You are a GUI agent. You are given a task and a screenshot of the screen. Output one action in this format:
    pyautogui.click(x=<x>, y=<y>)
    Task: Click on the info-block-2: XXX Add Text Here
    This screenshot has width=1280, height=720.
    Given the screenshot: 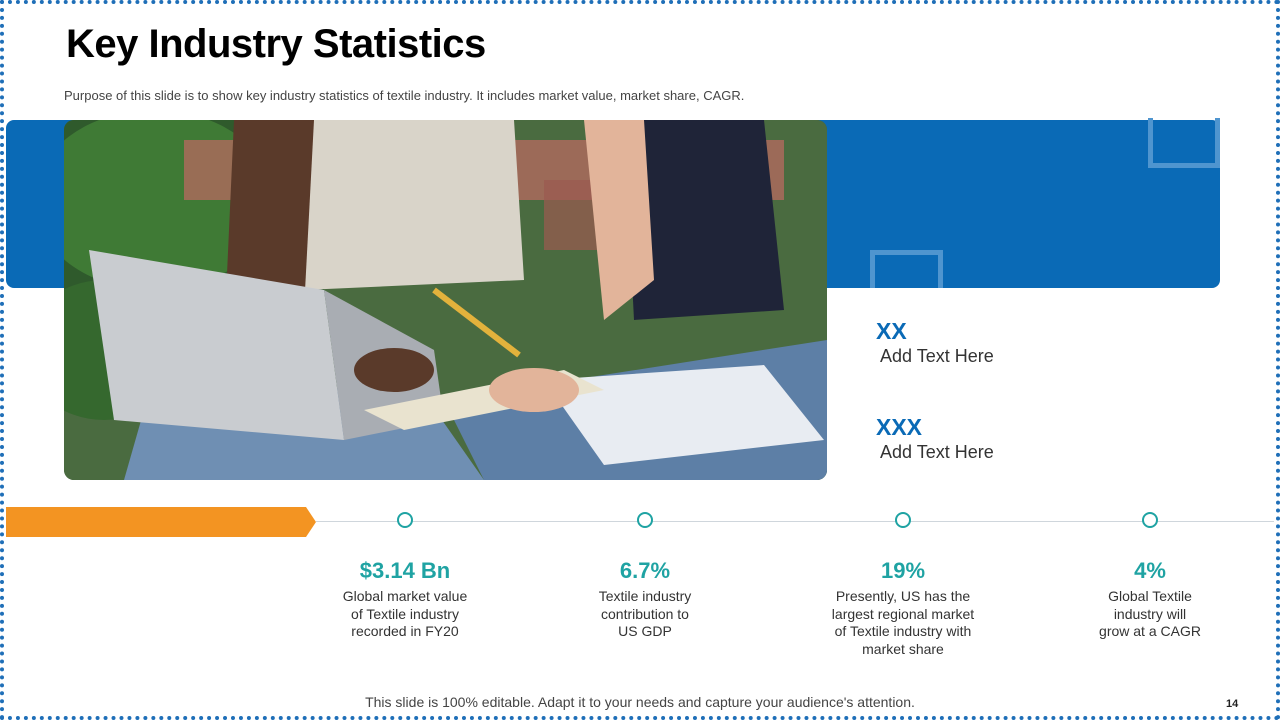 What is the action you would take?
    pyautogui.click(x=935, y=439)
    